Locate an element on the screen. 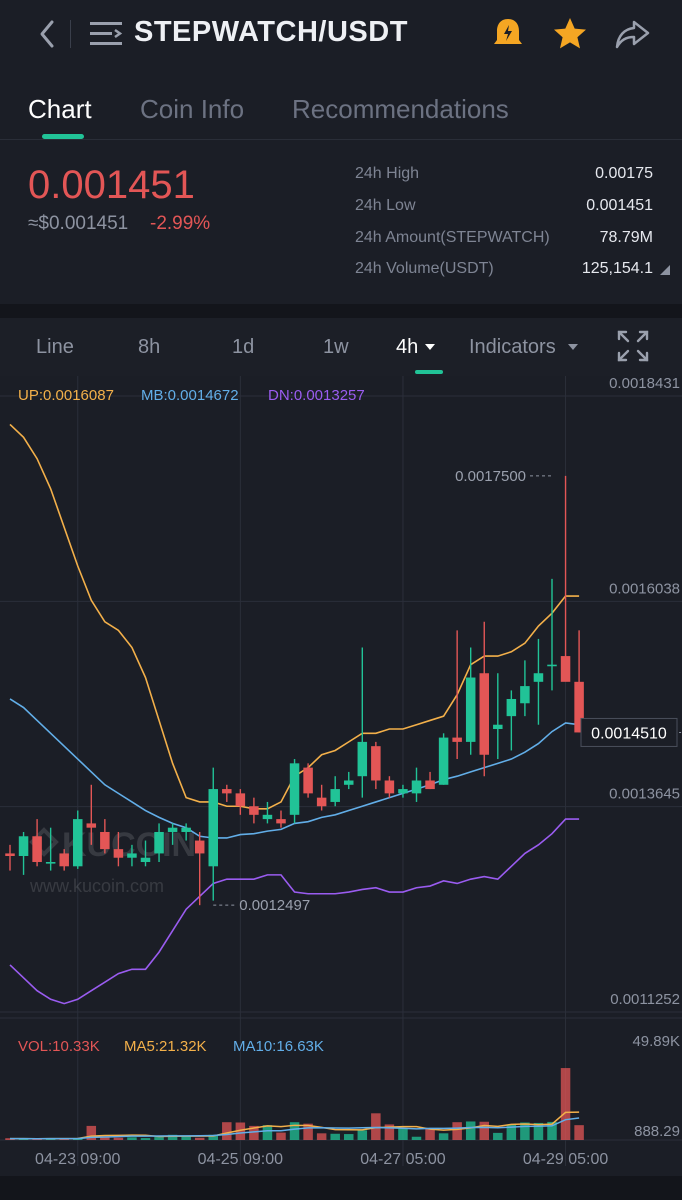 Image resolution: width=682 pixels, height=1200 pixels. stat-value-24h-low: 0.001451 is located at coordinates (619, 205).